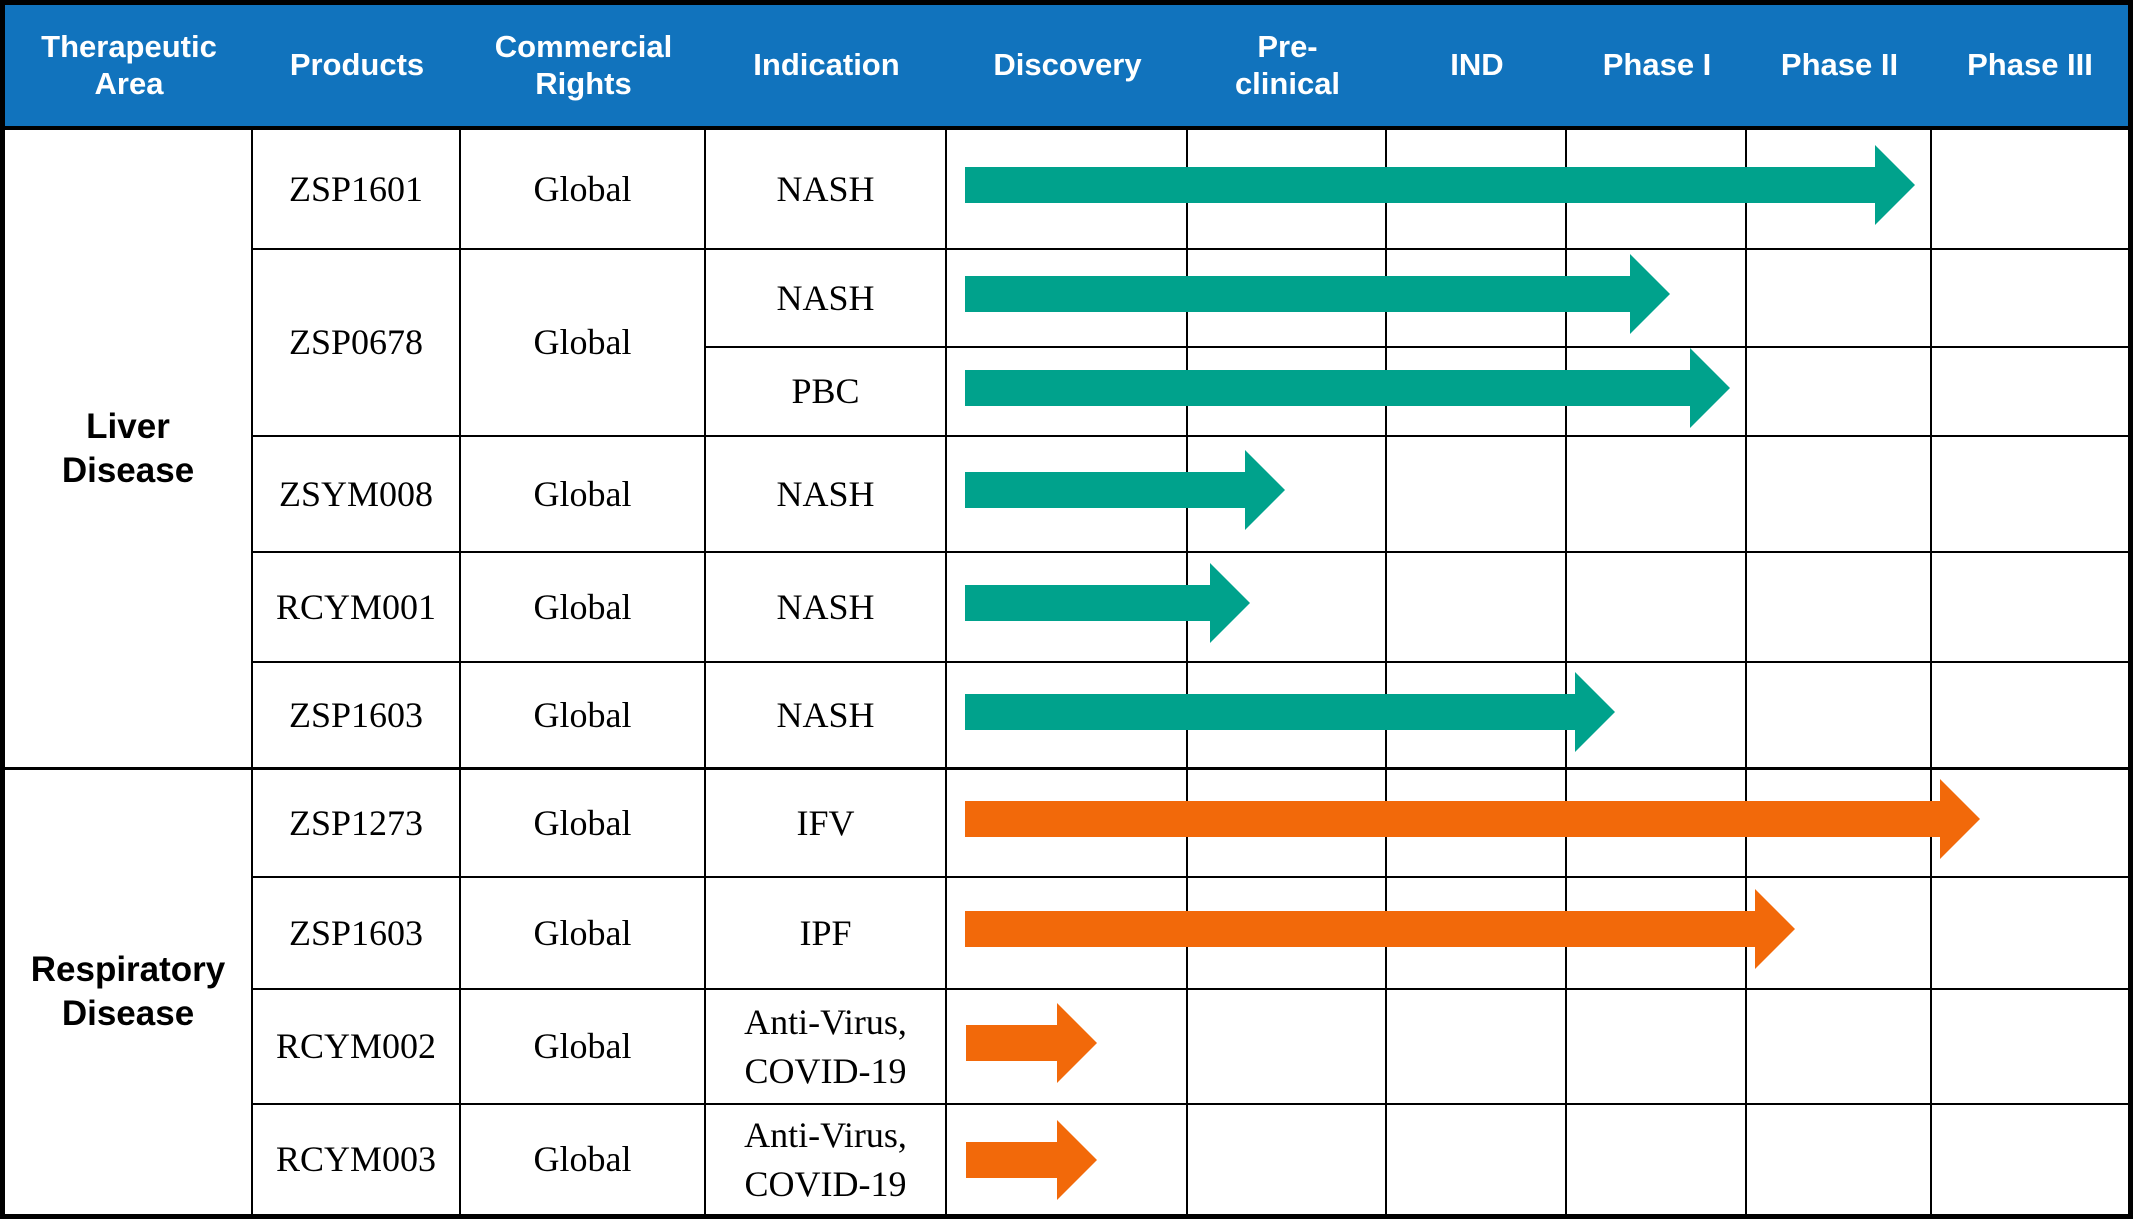  I want to click on header-discovery: Discovery, so click(1067, 67).